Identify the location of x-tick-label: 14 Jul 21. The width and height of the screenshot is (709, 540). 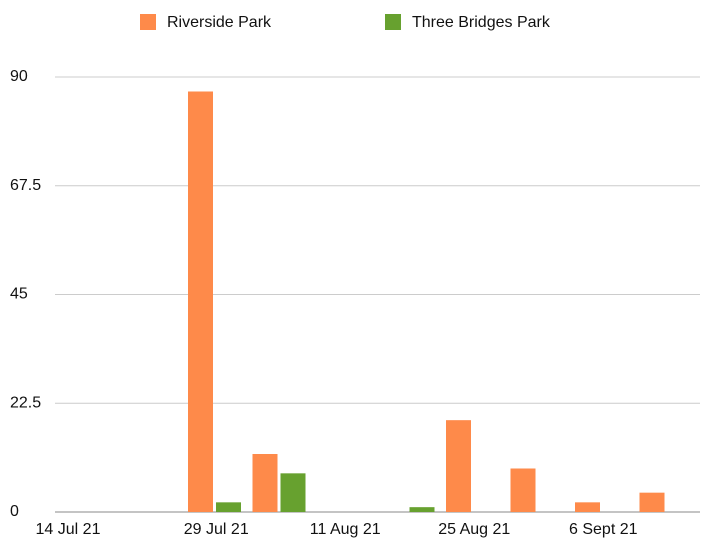
(68, 529).